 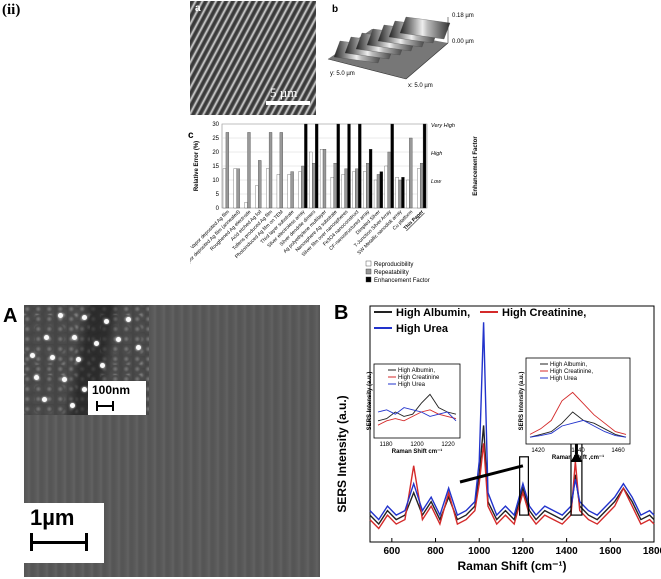 I want to click on y-tick-label: 15, so click(x=215, y=167).